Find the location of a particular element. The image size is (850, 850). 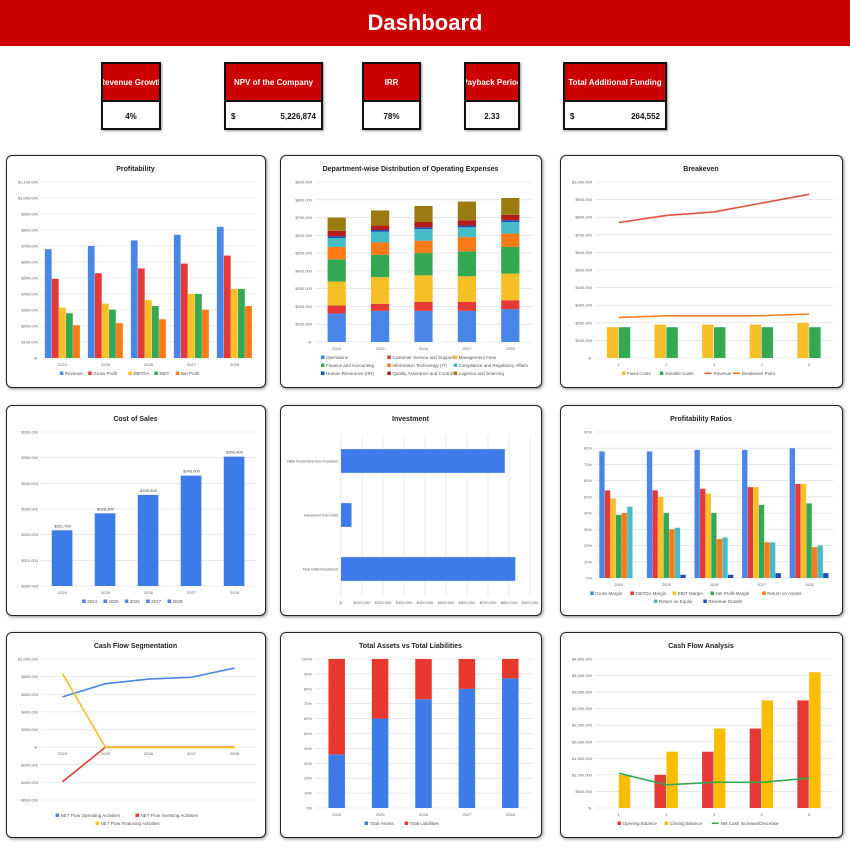

legend-label: Opening Balance is located at coordinates (639, 823).